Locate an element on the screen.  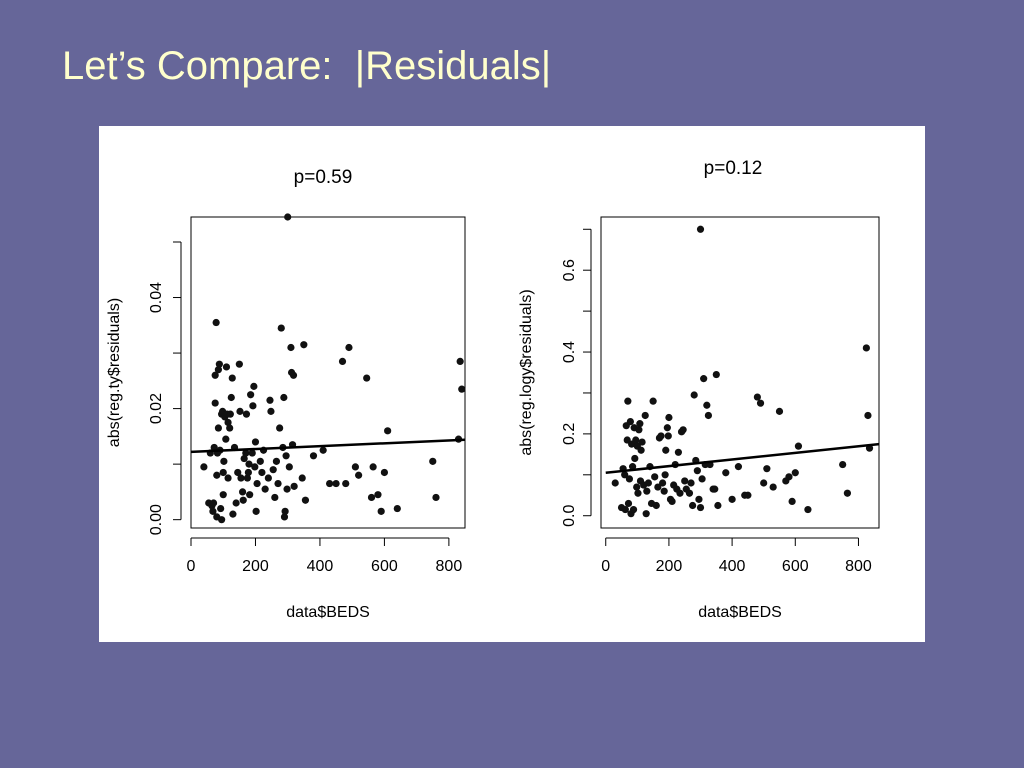
trend-line is located at coordinates (328, 446).